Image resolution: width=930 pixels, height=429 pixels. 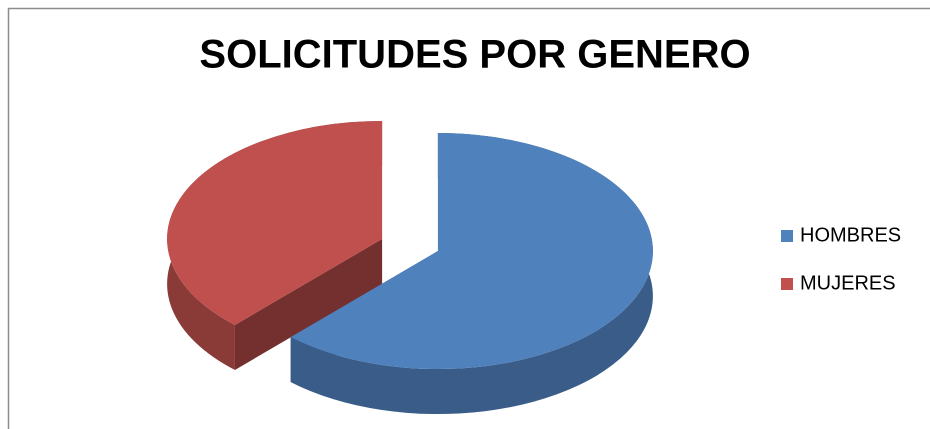 I want to click on slice-side, so click(x=308, y=304).